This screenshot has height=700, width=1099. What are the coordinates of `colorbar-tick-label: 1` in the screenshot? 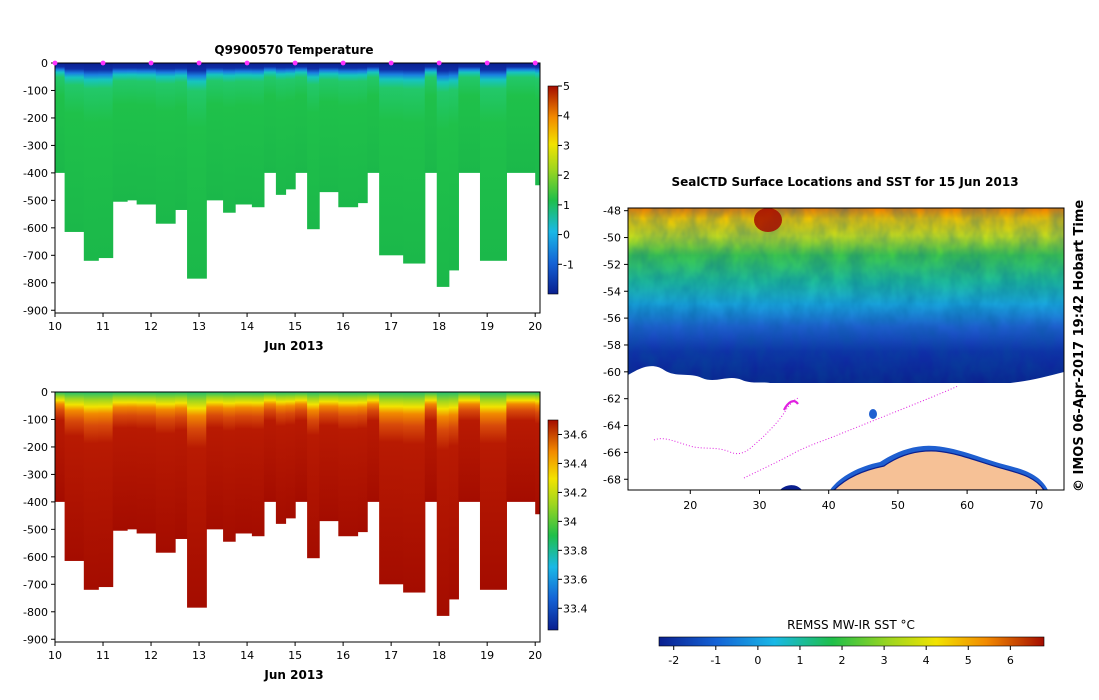 It's located at (799, 660).